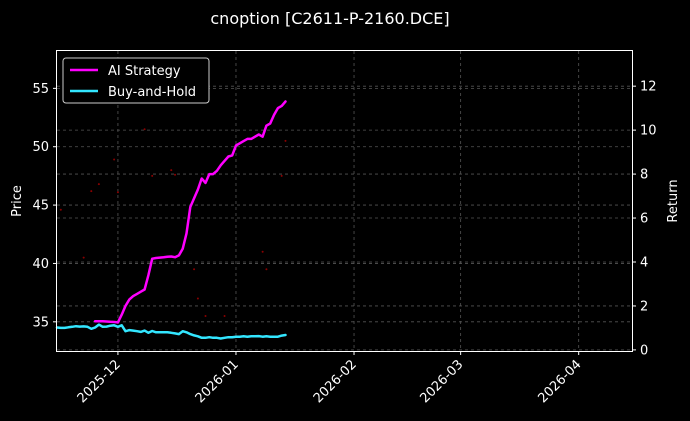 This screenshot has height=421, width=690. Describe the element at coordinates (144, 71) in the screenshot. I see `legend-label-ai-strategy: AI Strategy` at that location.